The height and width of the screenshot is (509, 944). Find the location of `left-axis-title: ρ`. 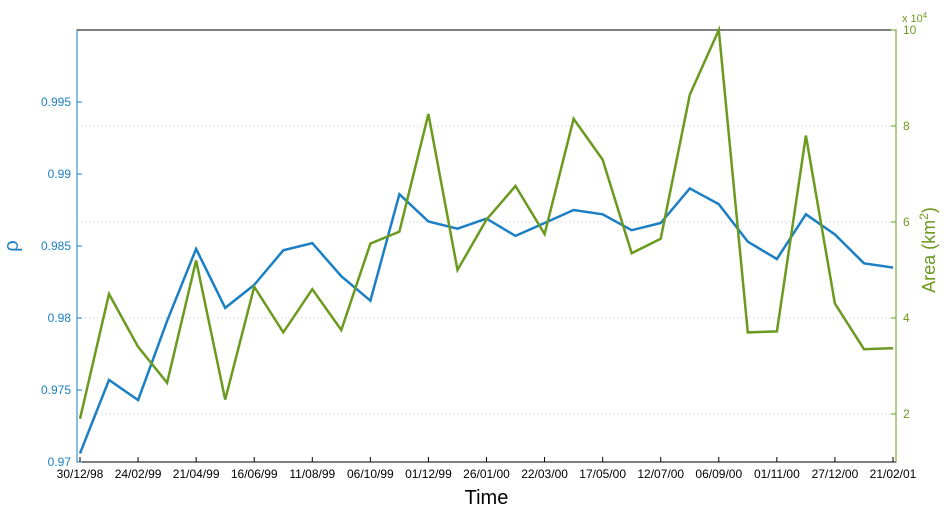

left-axis-title: ρ is located at coordinates (12, 245).